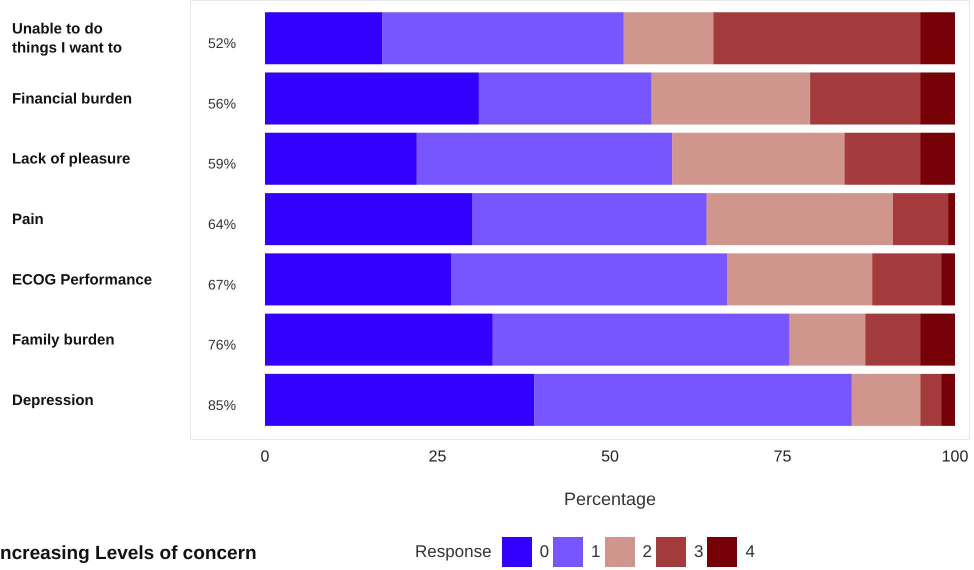 This screenshot has height=570, width=974. What do you see at coordinates (610, 498) in the screenshot?
I see `x-axis-title: Percentage` at bounding box center [610, 498].